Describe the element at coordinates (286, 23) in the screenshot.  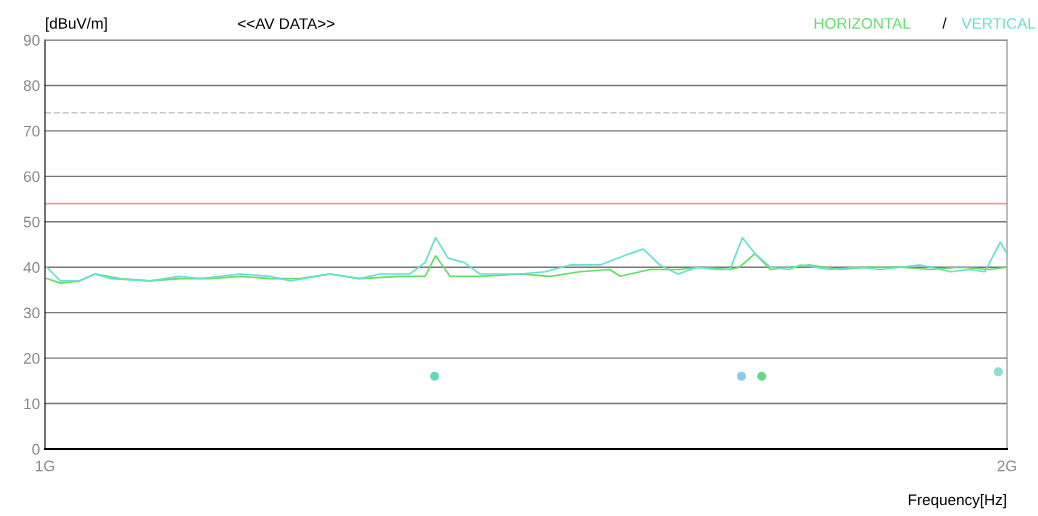
I see `chart-title: <<AV DATA>>` at that location.